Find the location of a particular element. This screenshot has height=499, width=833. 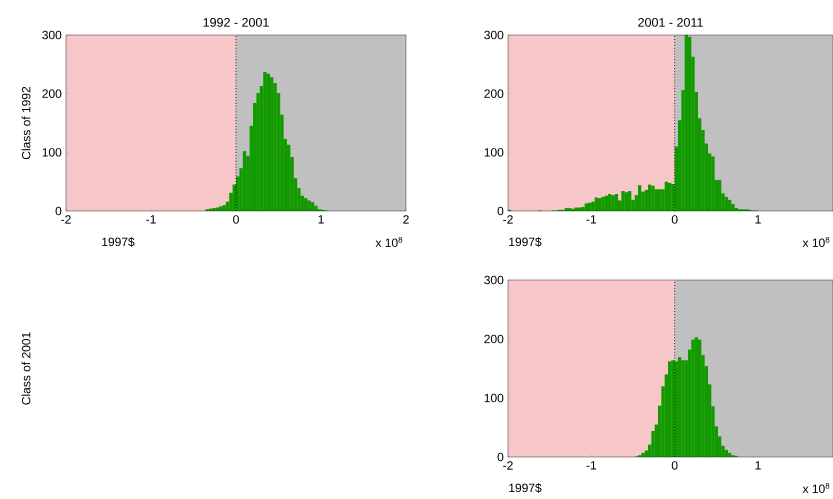

chart-title: 1992 - 2001 is located at coordinates (236, 22).